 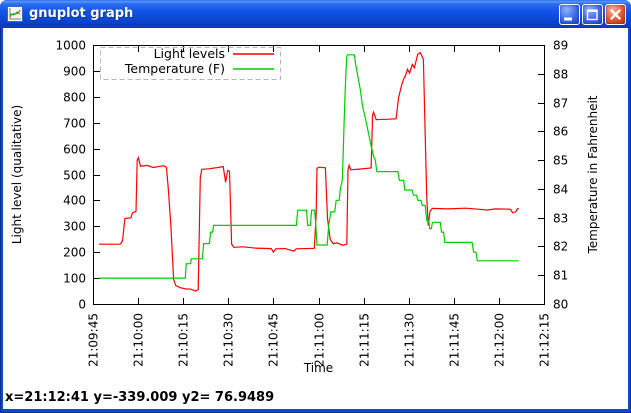 I want to click on y-left-tick-label: 1000, so click(x=70, y=46).